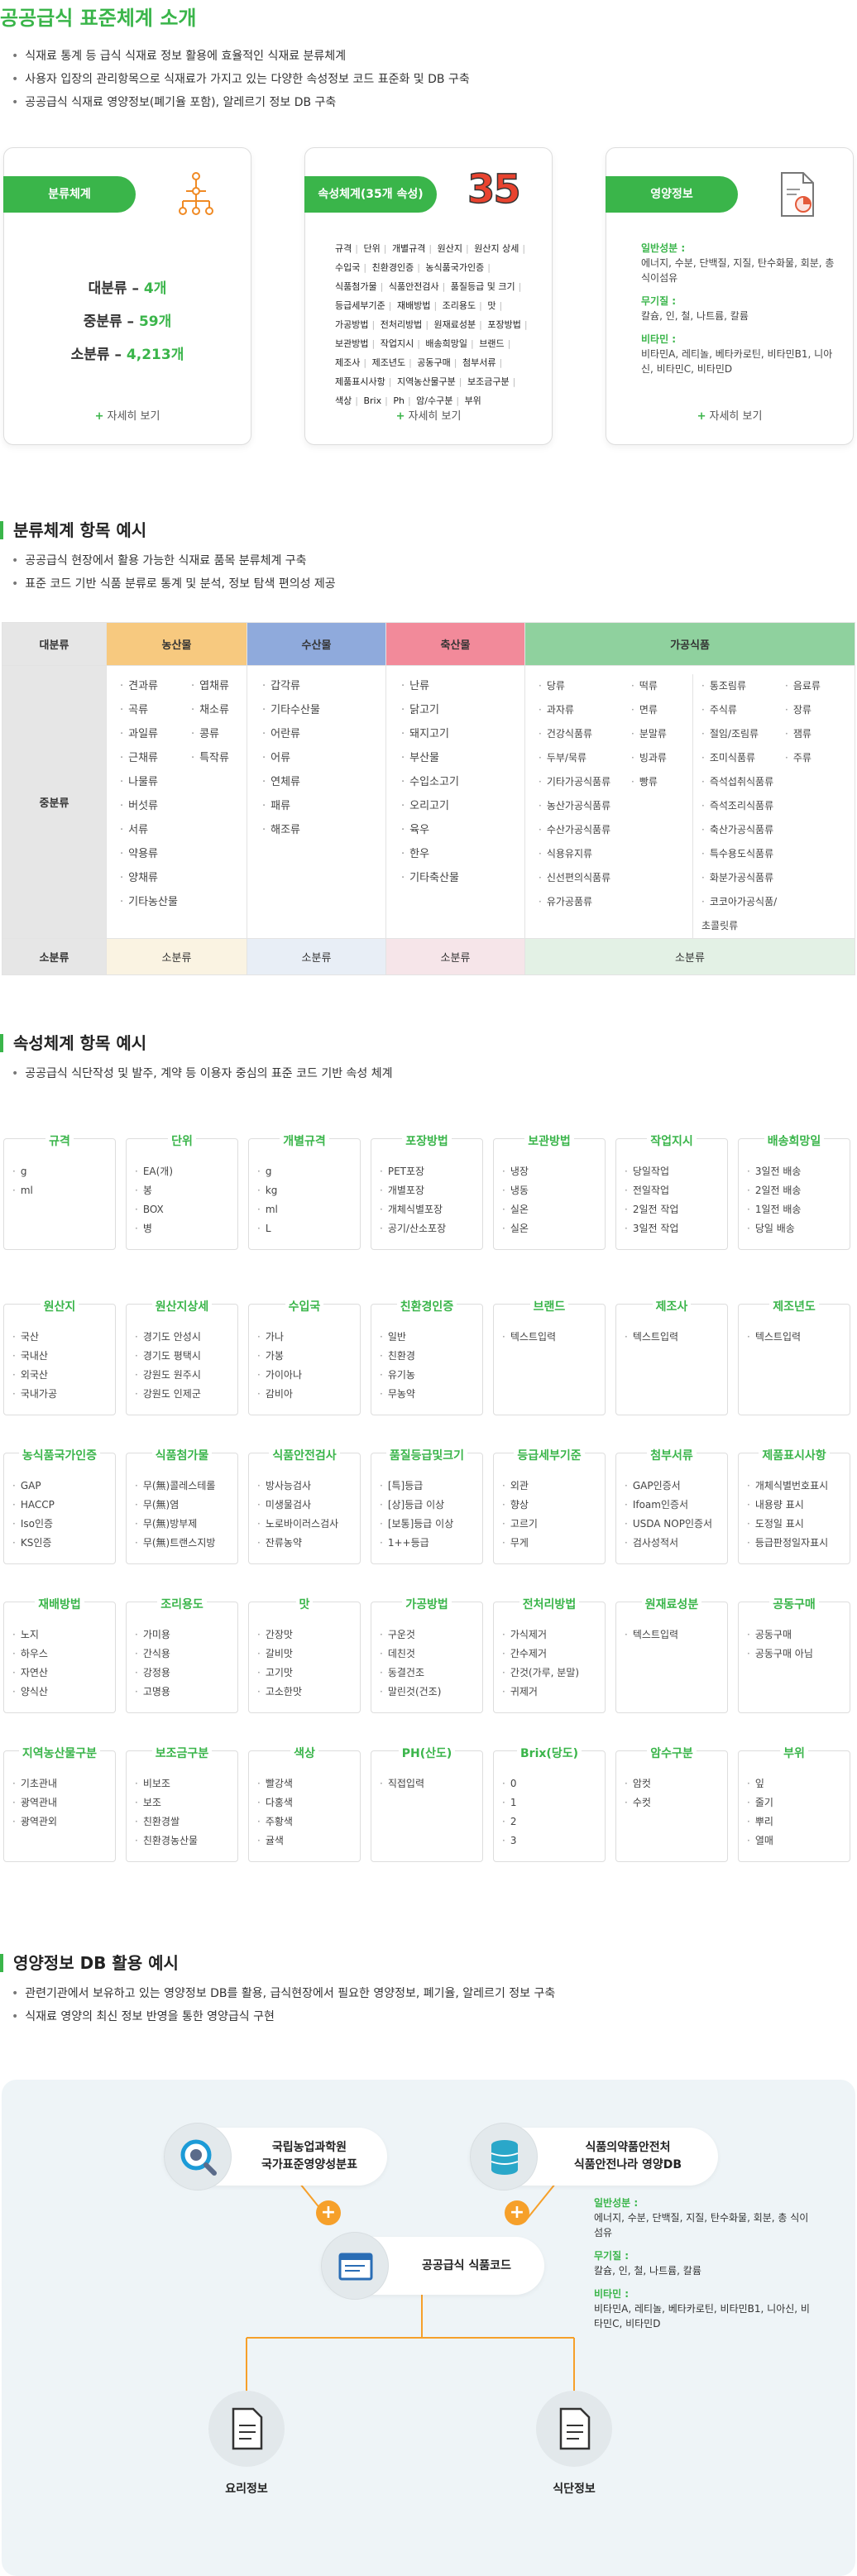 This screenshot has width=857, height=2576. I want to click on attribute-box: 재배방법노지하우스자연산양식산, so click(59, 1655).